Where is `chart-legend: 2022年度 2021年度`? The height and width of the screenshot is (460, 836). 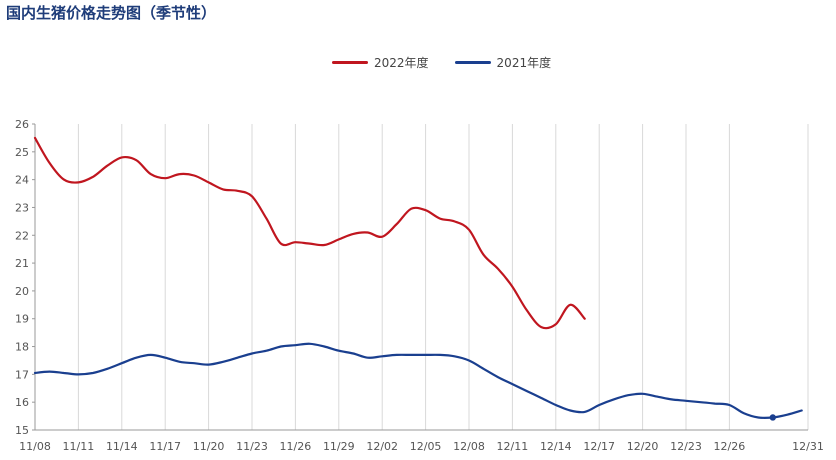 chart-legend: 2022年度 2021年度 is located at coordinates (454, 62).